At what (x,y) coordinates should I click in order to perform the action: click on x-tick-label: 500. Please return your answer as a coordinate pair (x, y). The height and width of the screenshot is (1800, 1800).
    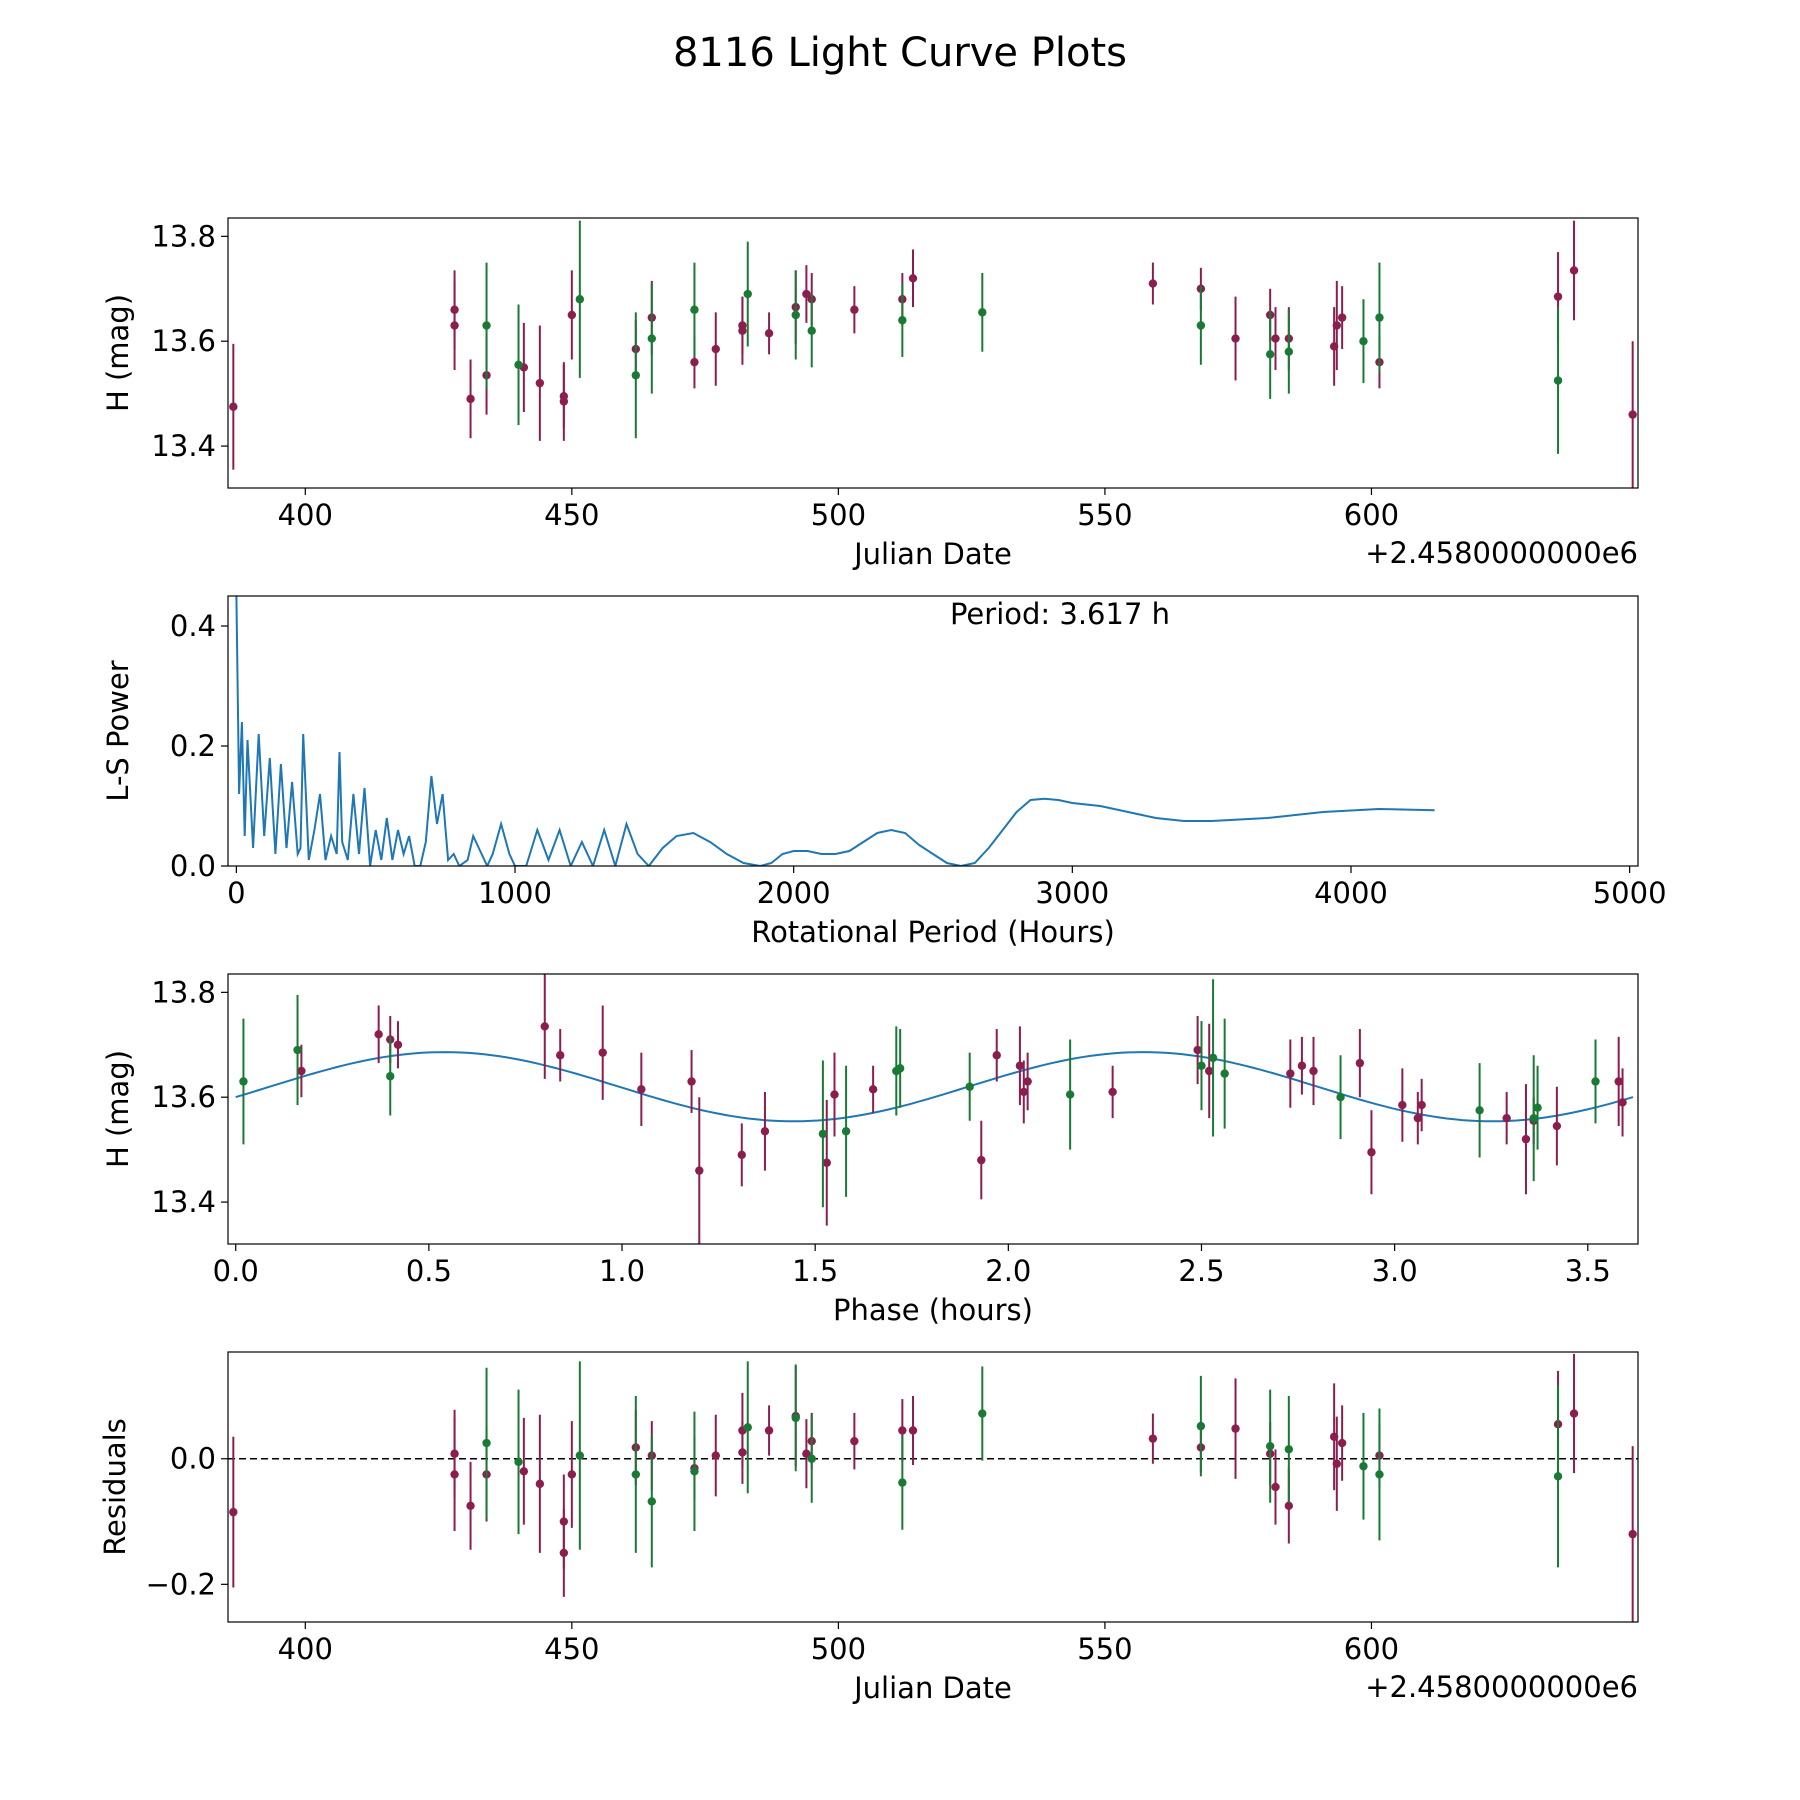
    Looking at the image, I should click on (838, 515).